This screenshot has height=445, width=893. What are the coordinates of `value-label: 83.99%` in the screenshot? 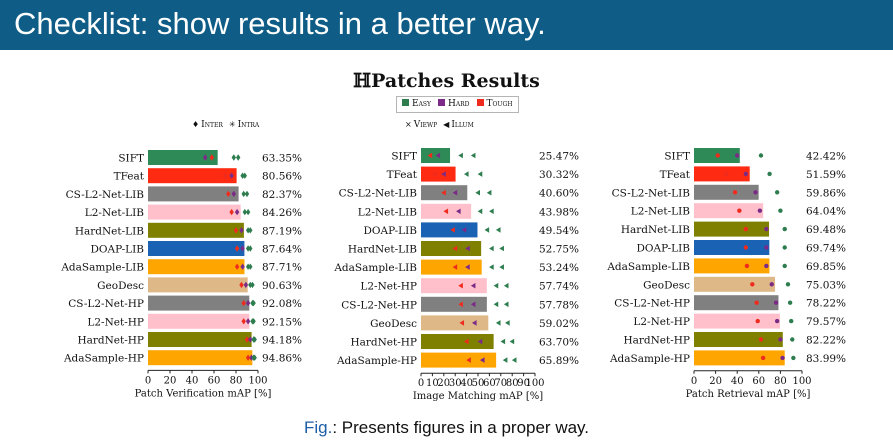 It's located at (826, 359).